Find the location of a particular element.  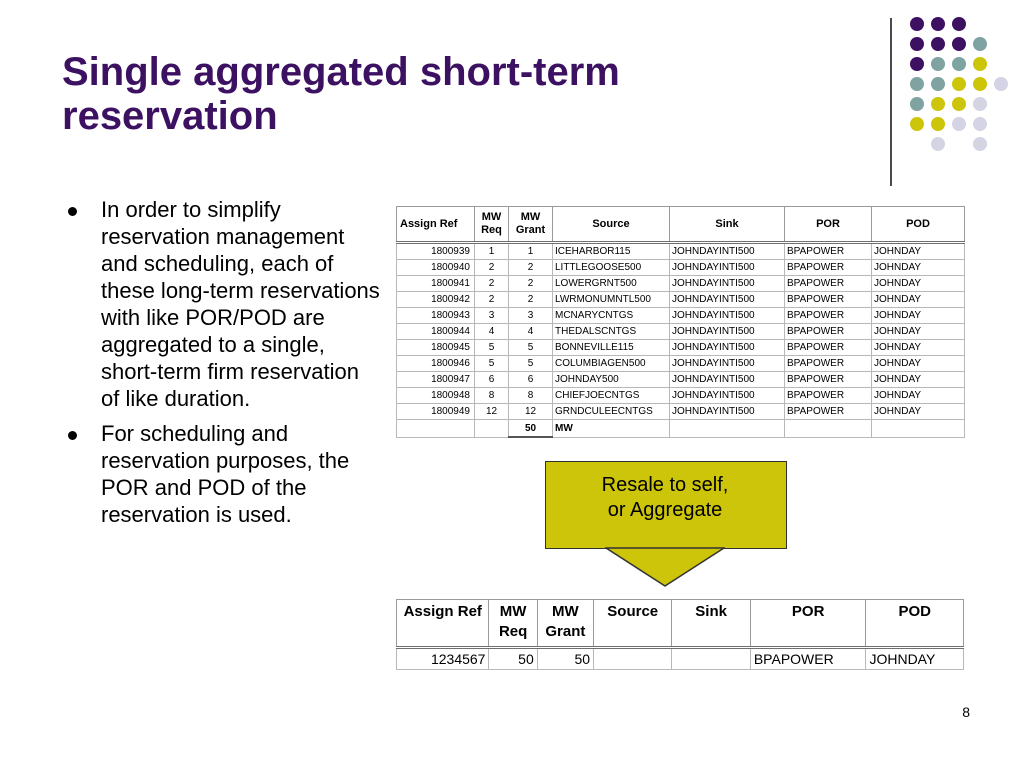

cell-source: THEDALSCNTGS is located at coordinates (611, 331).